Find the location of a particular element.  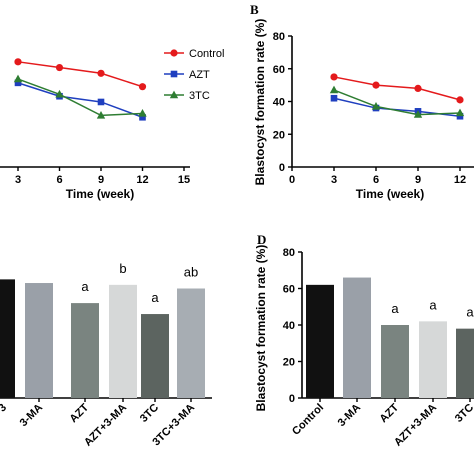

panel-a-x-tick-label: 6 is located at coordinates (59, 180).